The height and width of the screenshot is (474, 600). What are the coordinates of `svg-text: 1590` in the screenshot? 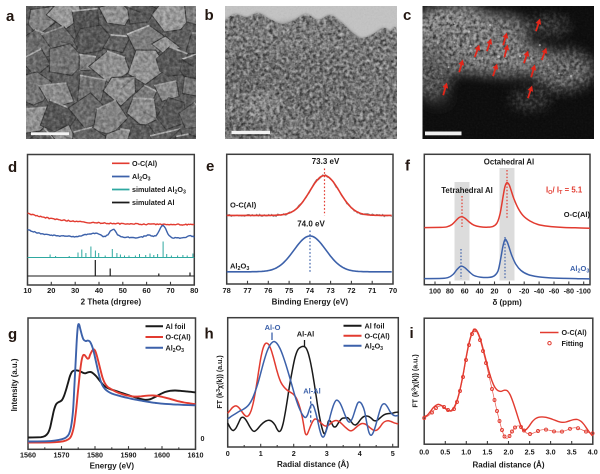 It's located at (129, 455).